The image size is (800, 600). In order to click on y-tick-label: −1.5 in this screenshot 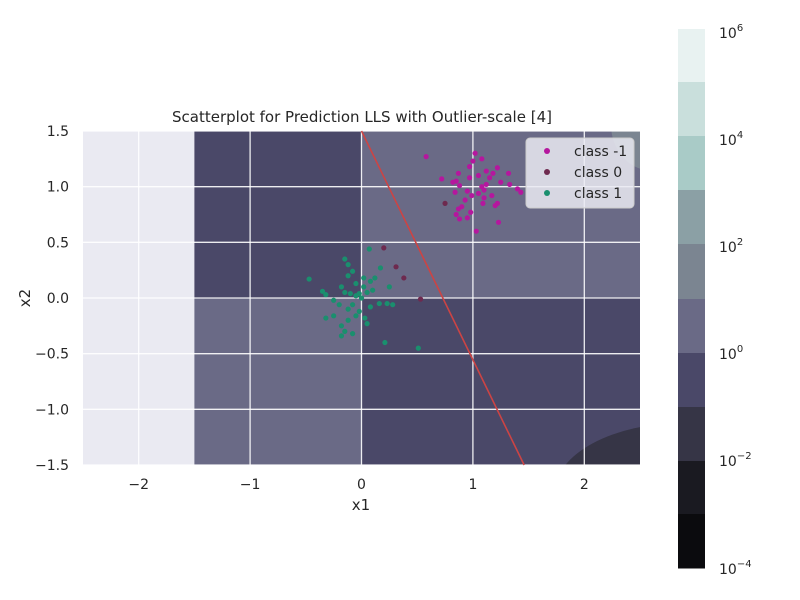, I will do `click(52, 466)`.